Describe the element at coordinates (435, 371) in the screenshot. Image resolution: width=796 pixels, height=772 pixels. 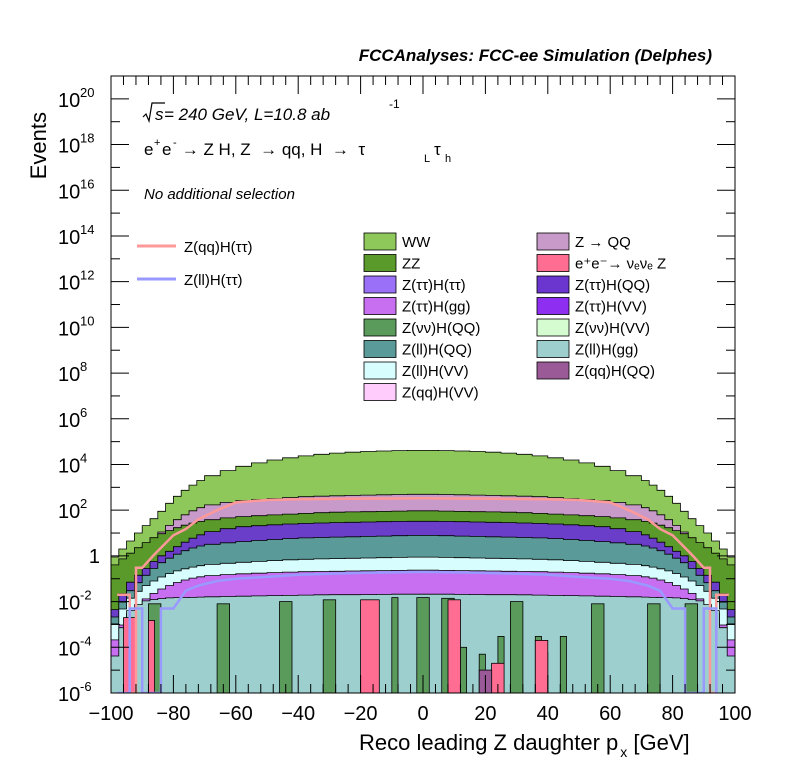
I see `legend-label: Z(ll)H(VV)` at that location.